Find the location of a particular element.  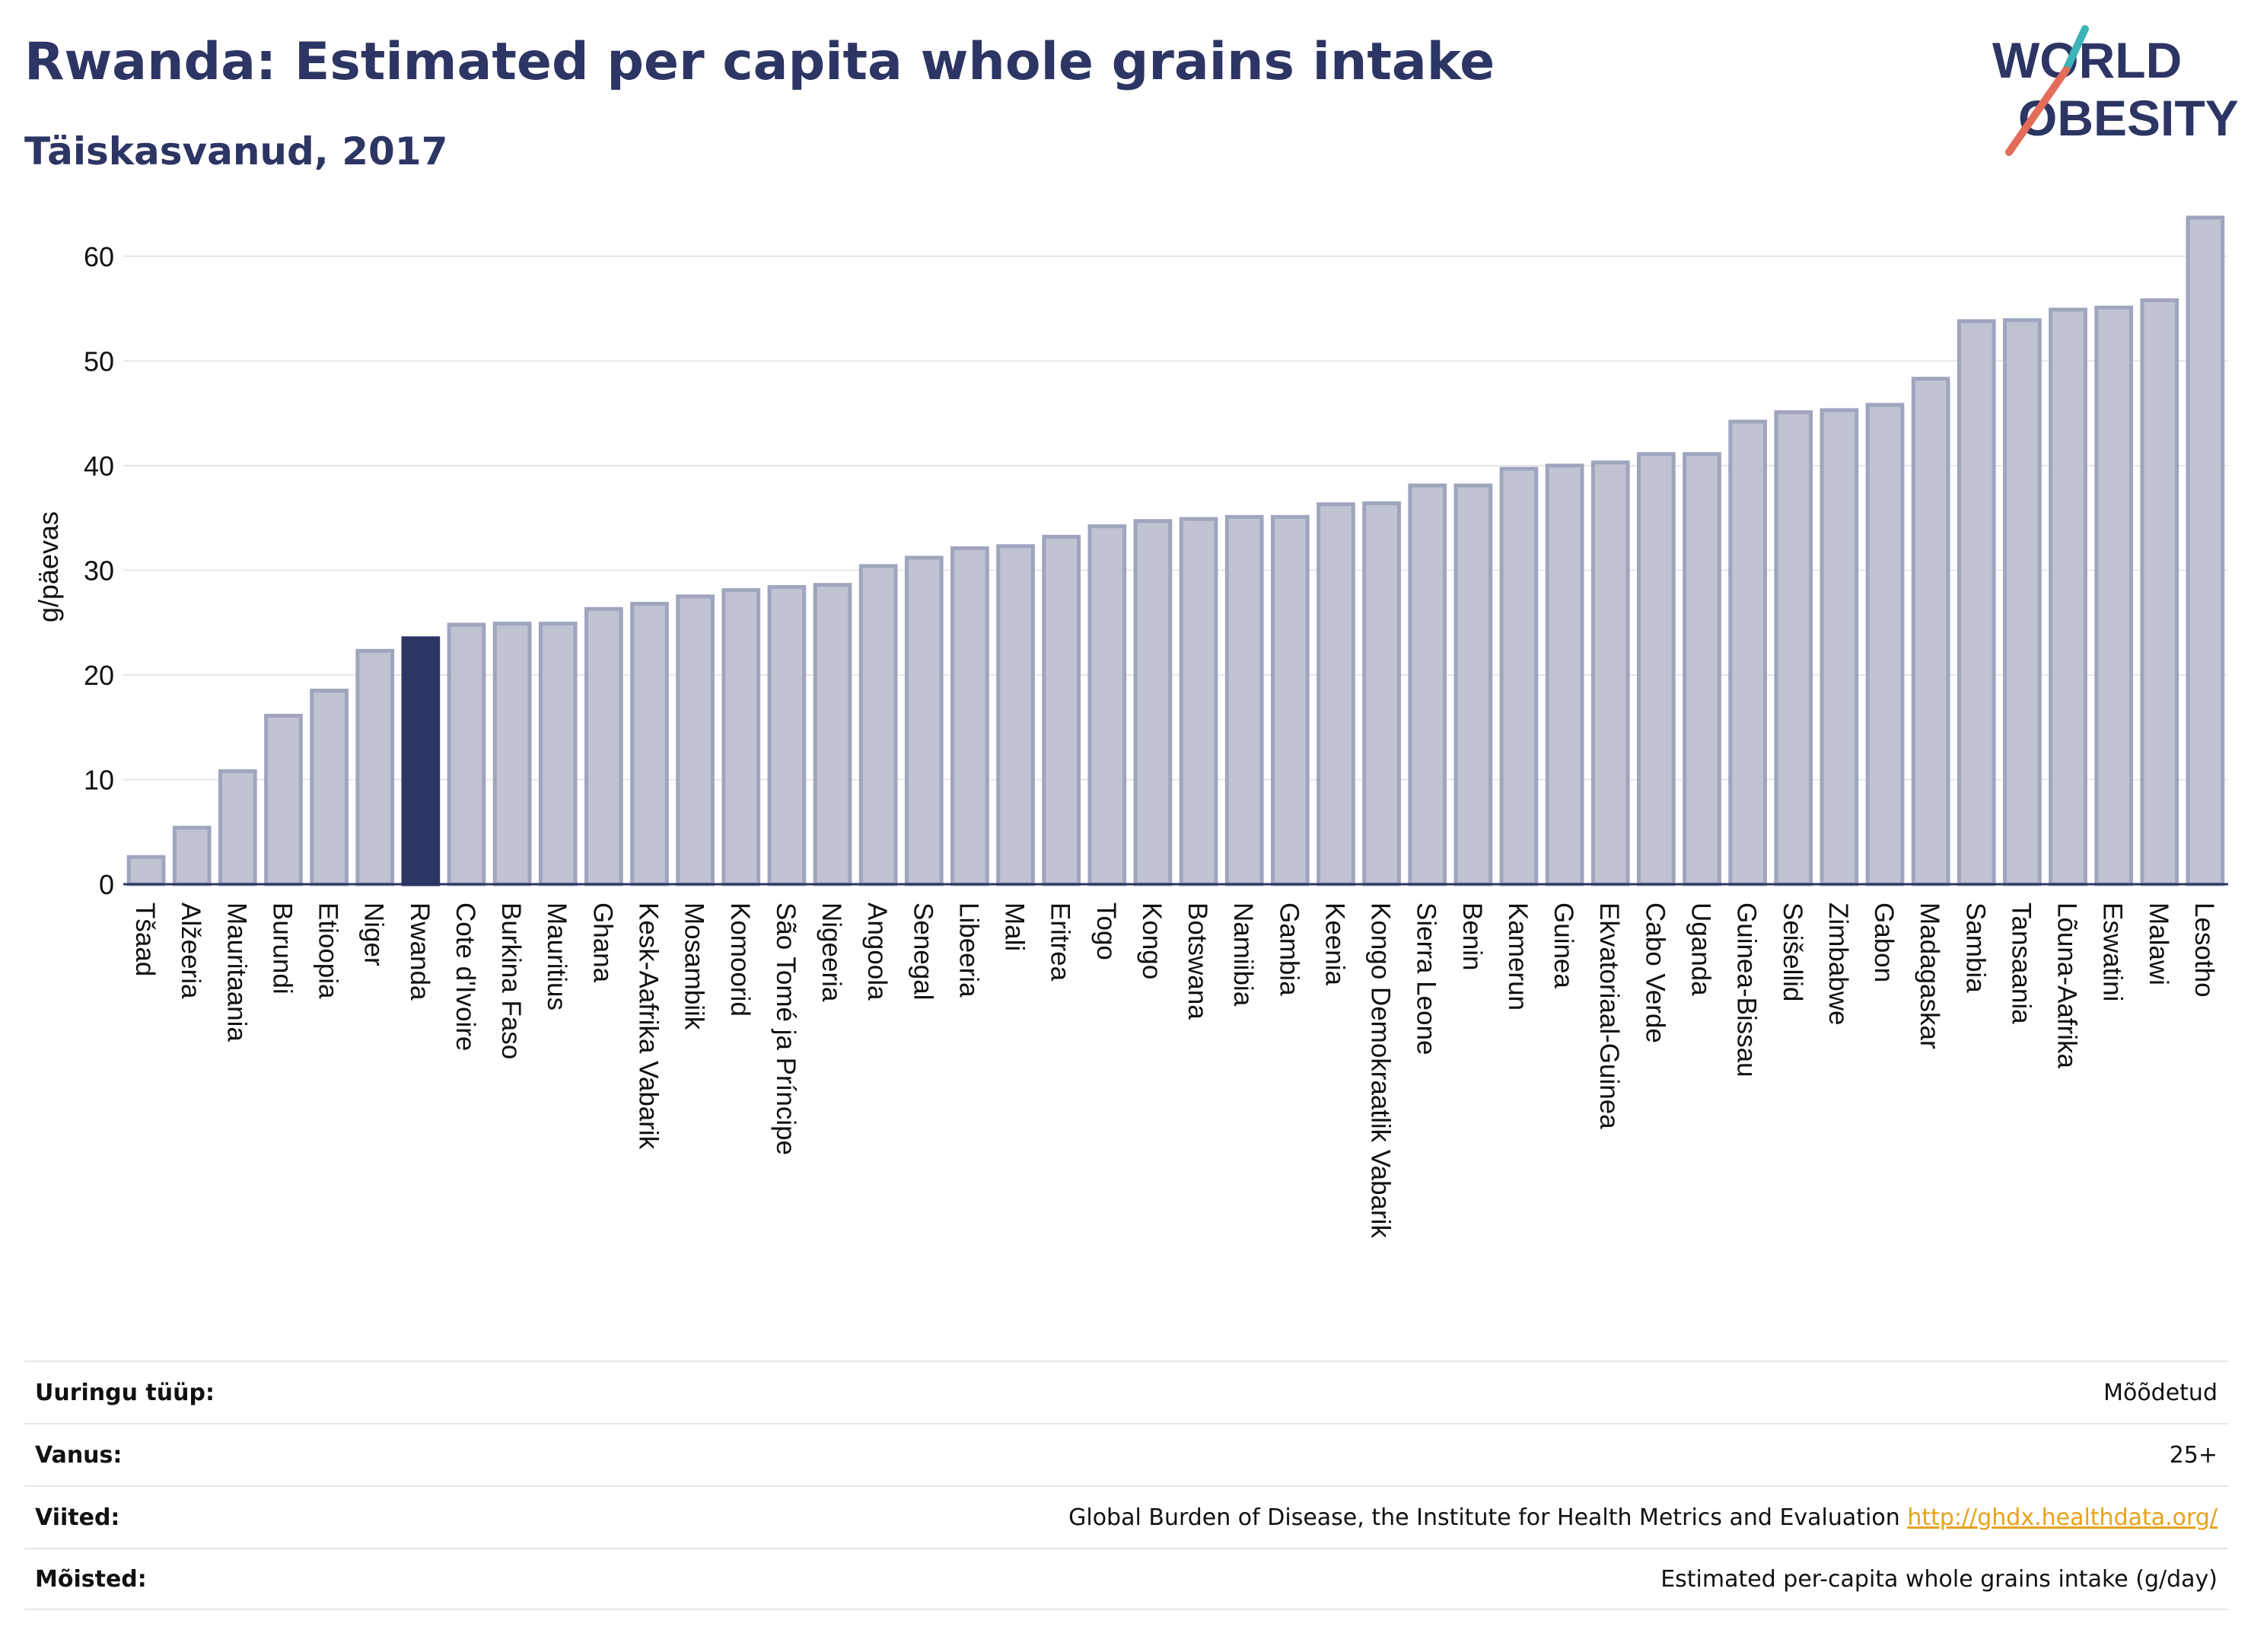

x-tick-label: Gabon is located at coordinates (1884, 942).